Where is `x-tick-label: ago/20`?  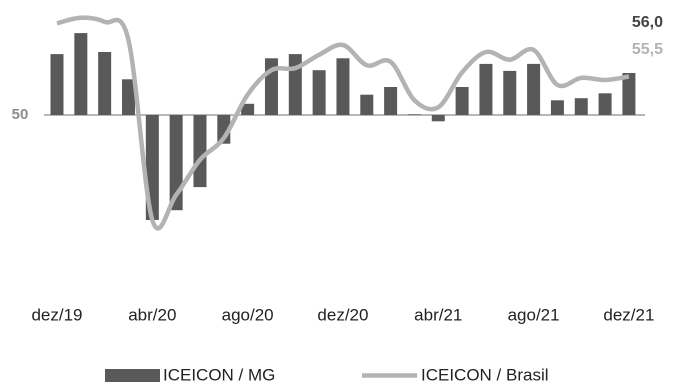 x-tick-label: ago/20 is located at coordinates (248, 314).